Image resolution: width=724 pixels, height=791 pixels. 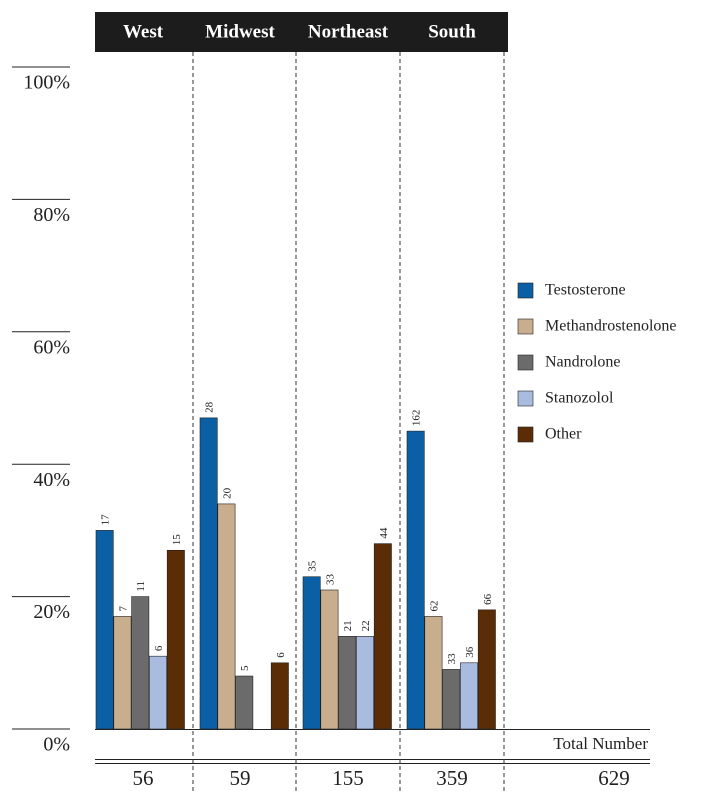 What do you see at coordinates (366, 625) in the screenshot?
I see `count-label: 22` at bounding box center [366, 625].